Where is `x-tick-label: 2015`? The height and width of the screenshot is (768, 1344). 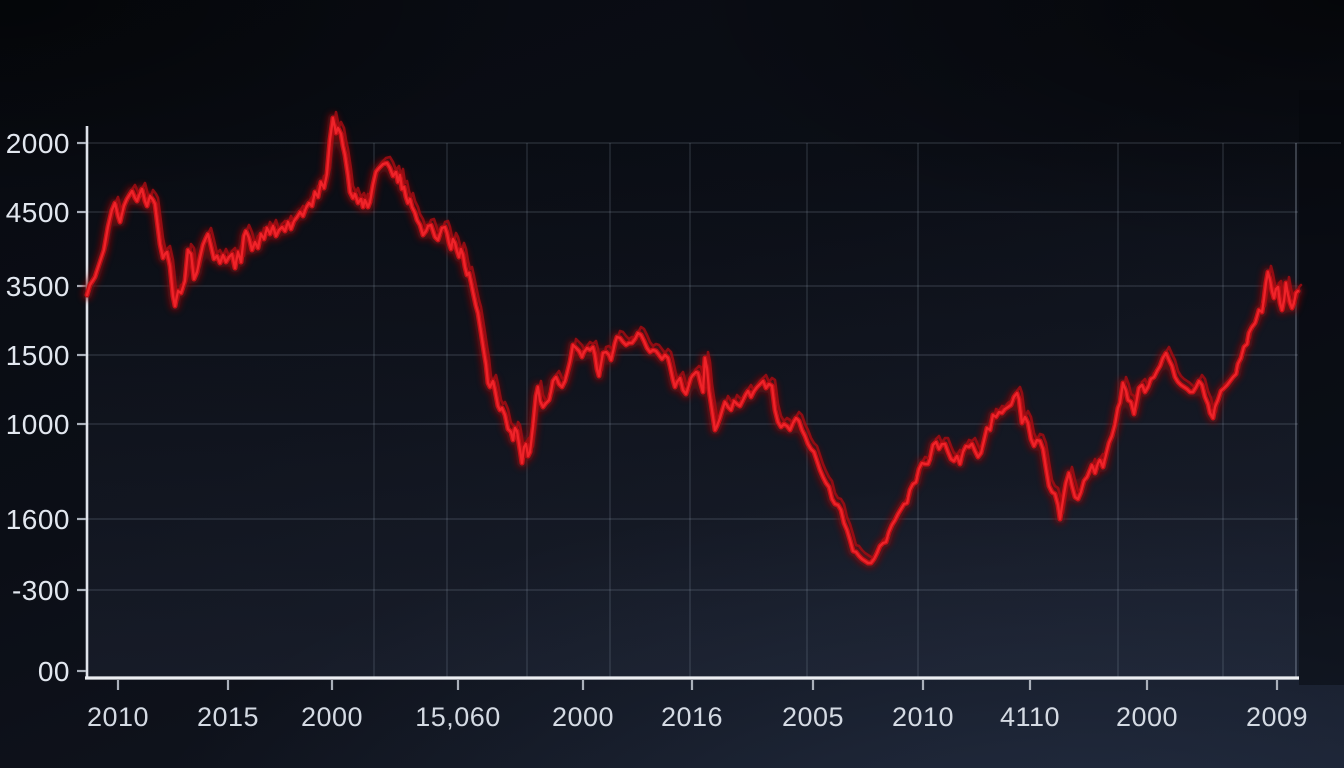
x-tick-label: 2015 is located at coordinates (228, 717).